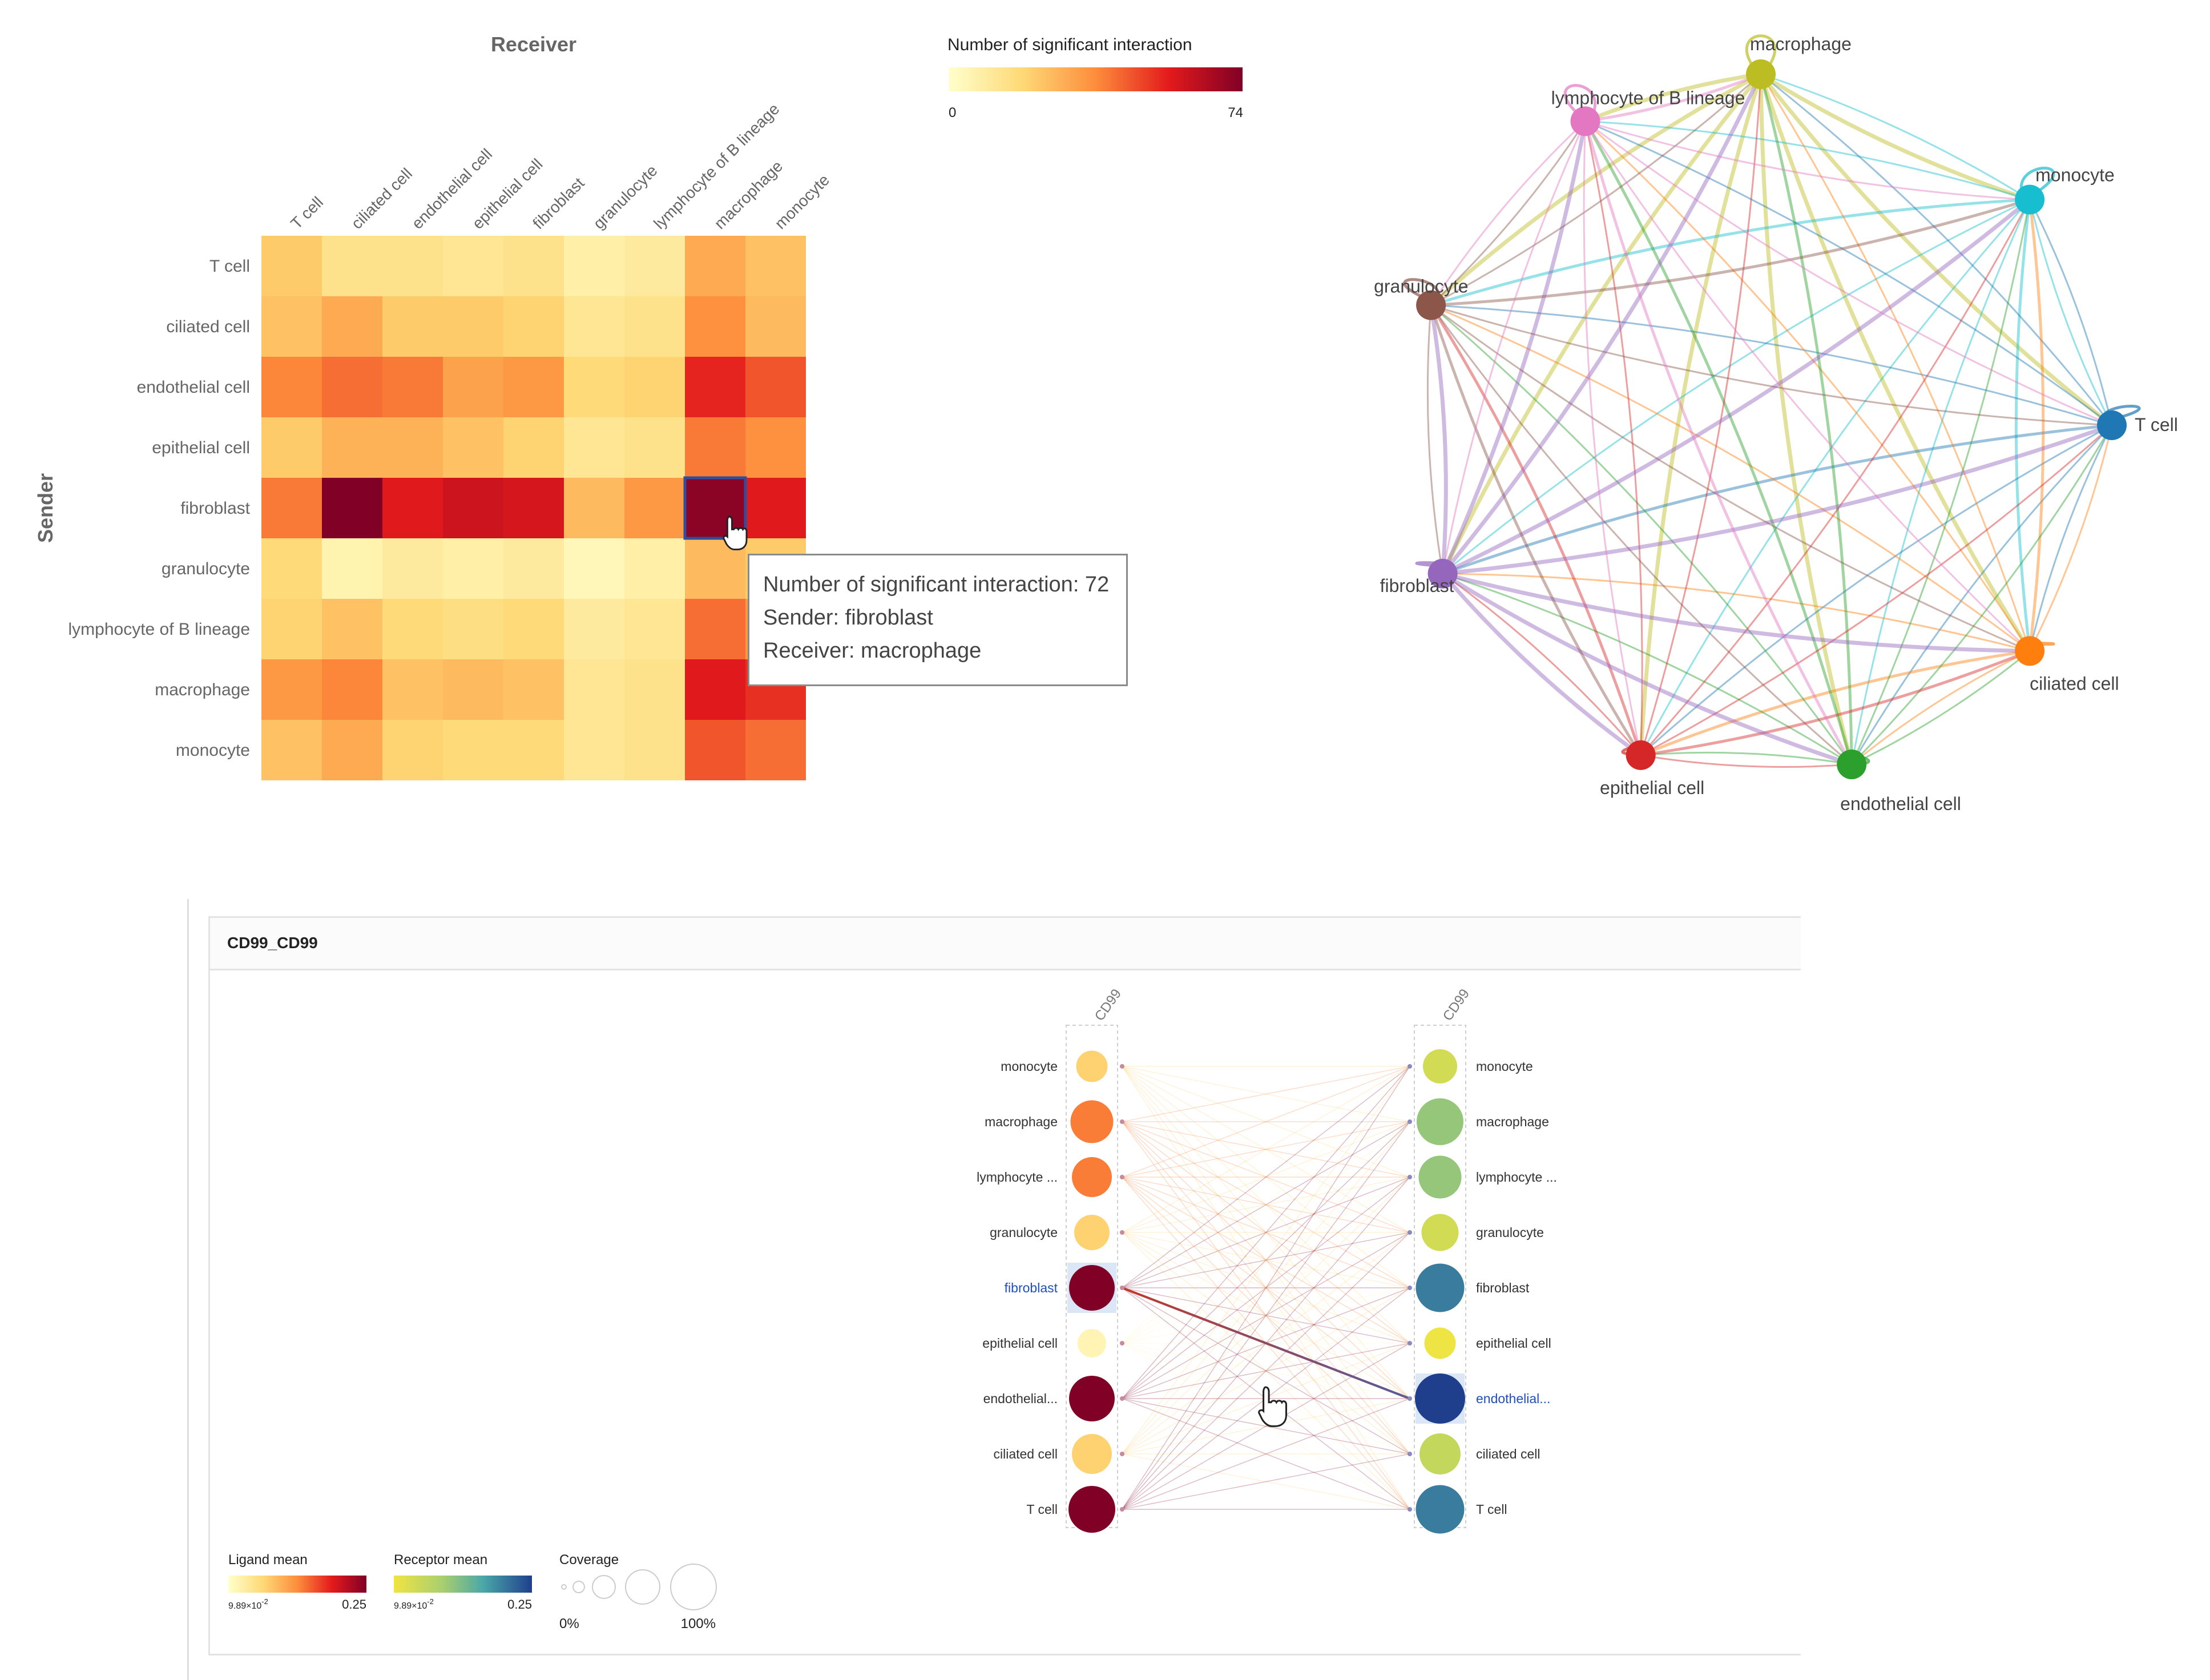  What do you see at coordinates (1266, 1343) in the screenshot?
I see `bipartite-highlight-link` at bounding box center [1266, 1343].